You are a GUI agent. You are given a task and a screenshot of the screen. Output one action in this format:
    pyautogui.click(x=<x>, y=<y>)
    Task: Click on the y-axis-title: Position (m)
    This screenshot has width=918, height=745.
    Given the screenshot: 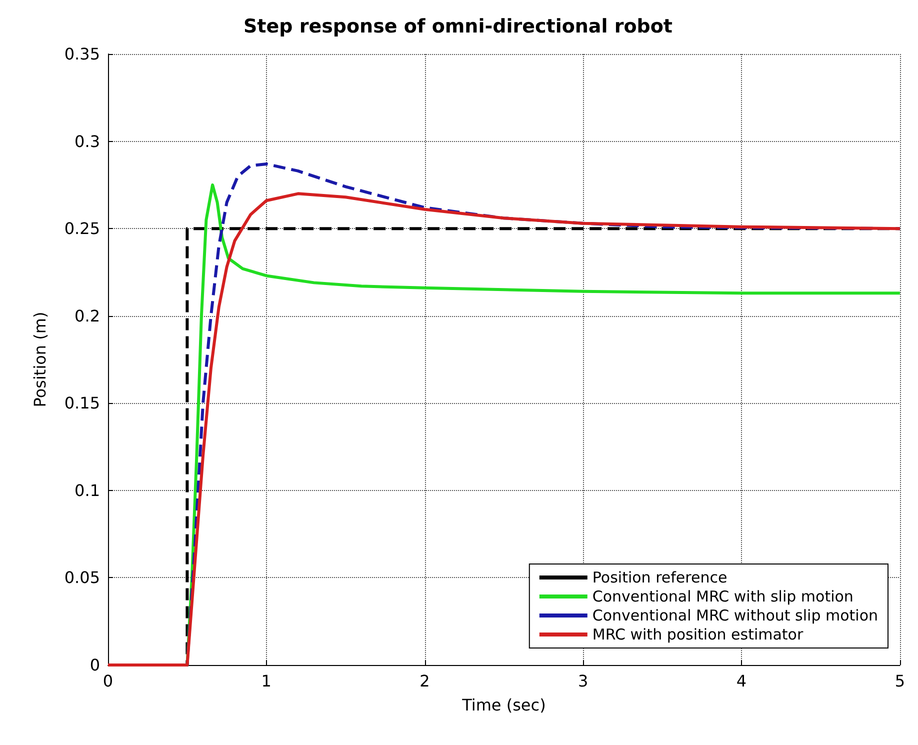 What is the action you would take?
    pyautogui.click(x=40, y=360)
    